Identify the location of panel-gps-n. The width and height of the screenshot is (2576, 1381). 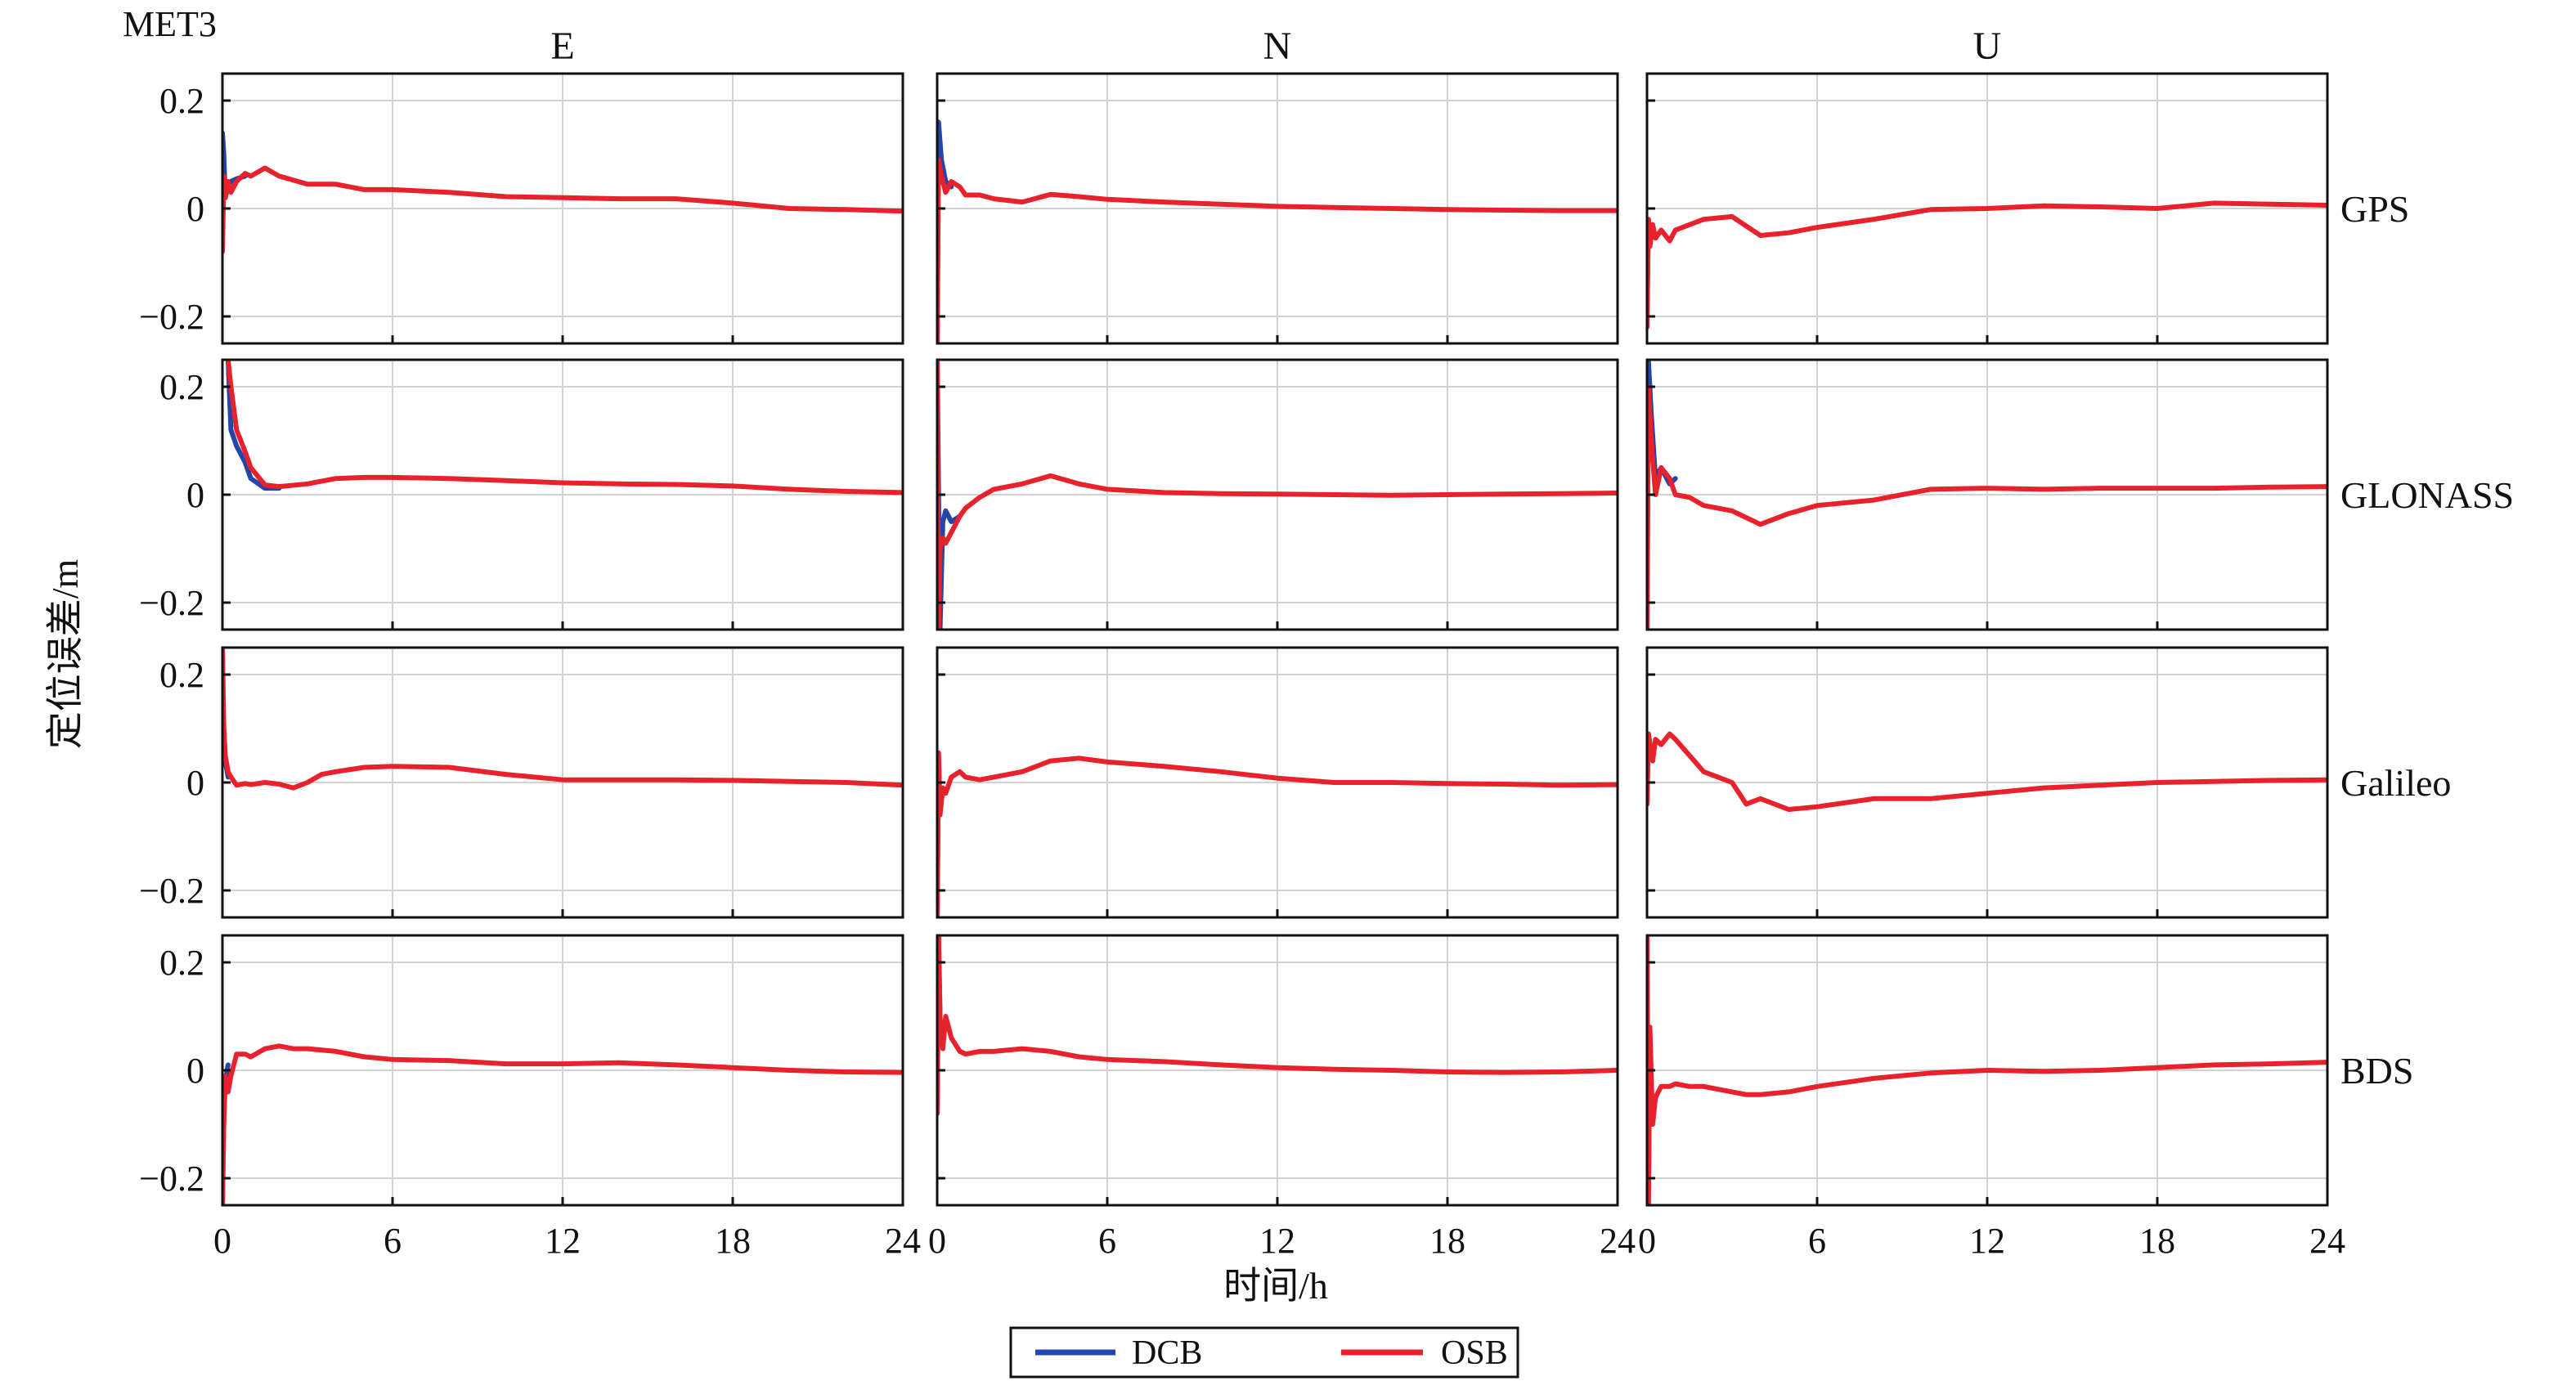
(1277, 209).